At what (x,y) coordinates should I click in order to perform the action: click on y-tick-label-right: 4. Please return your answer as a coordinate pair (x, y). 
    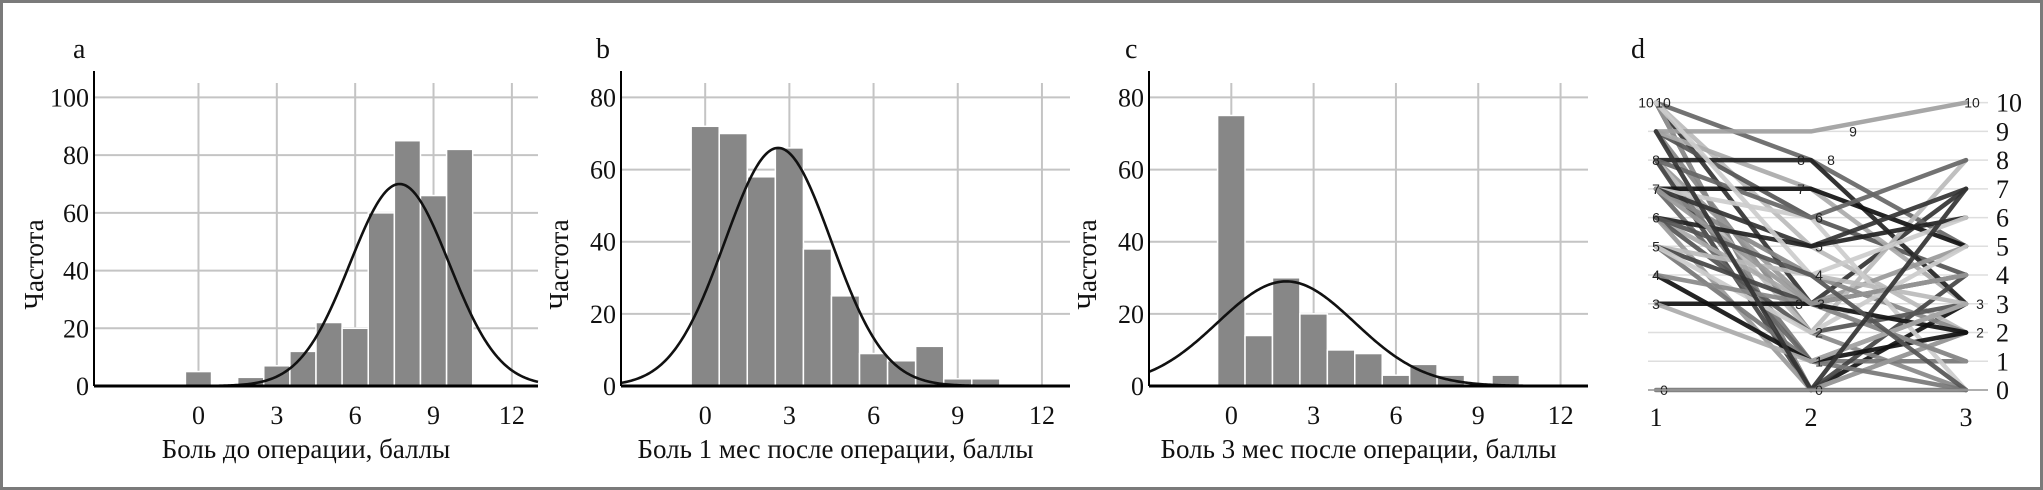
    Looking at the image, I should click on (2002, 275).